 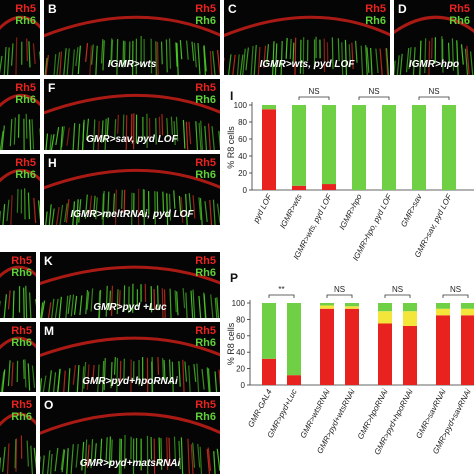 I want to click on panel-letter: H, so click(x=52, y=163).